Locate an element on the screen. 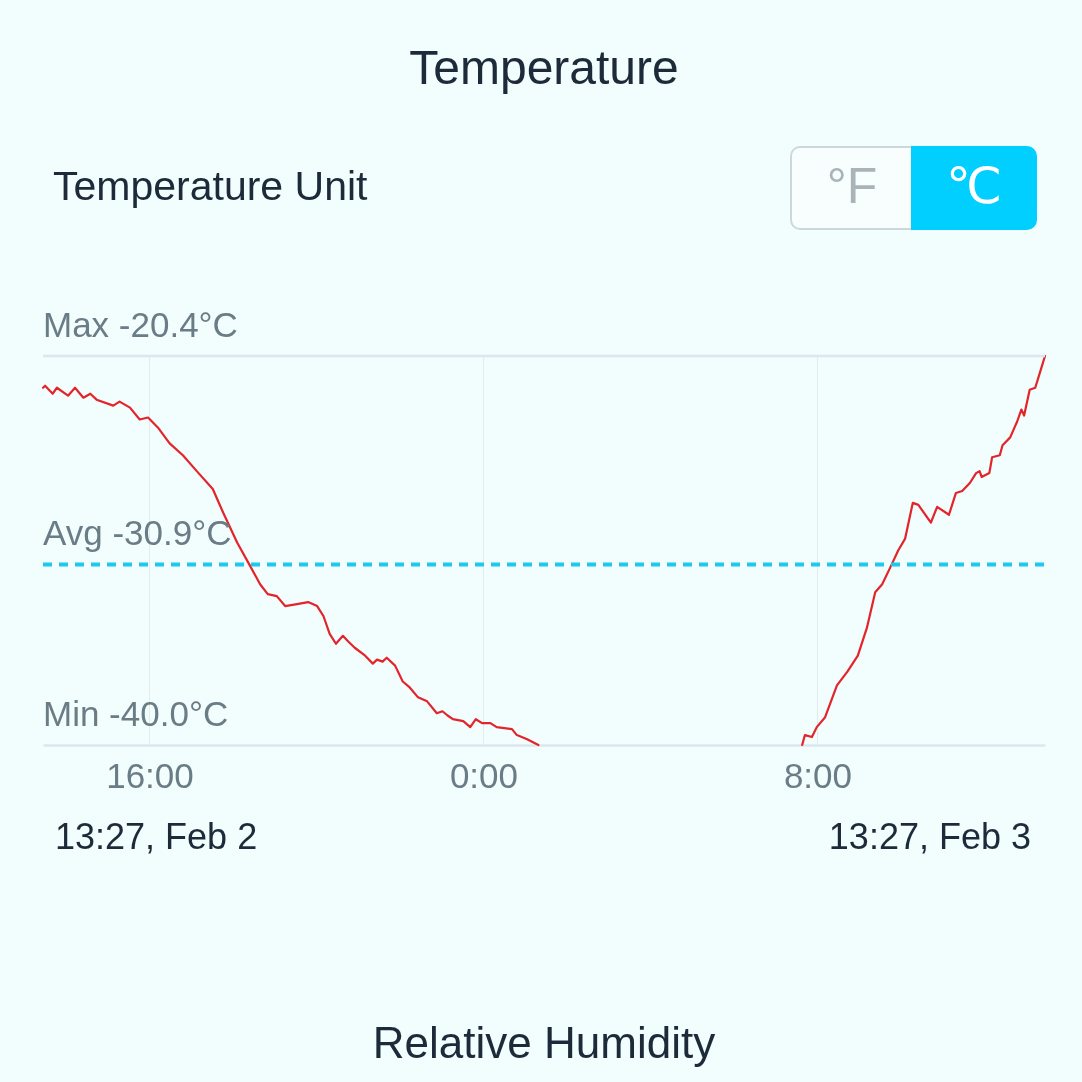 The width and height of the screenshot is (1082, 1082). chart-title: Temperature is located at coordinates (544, 67).